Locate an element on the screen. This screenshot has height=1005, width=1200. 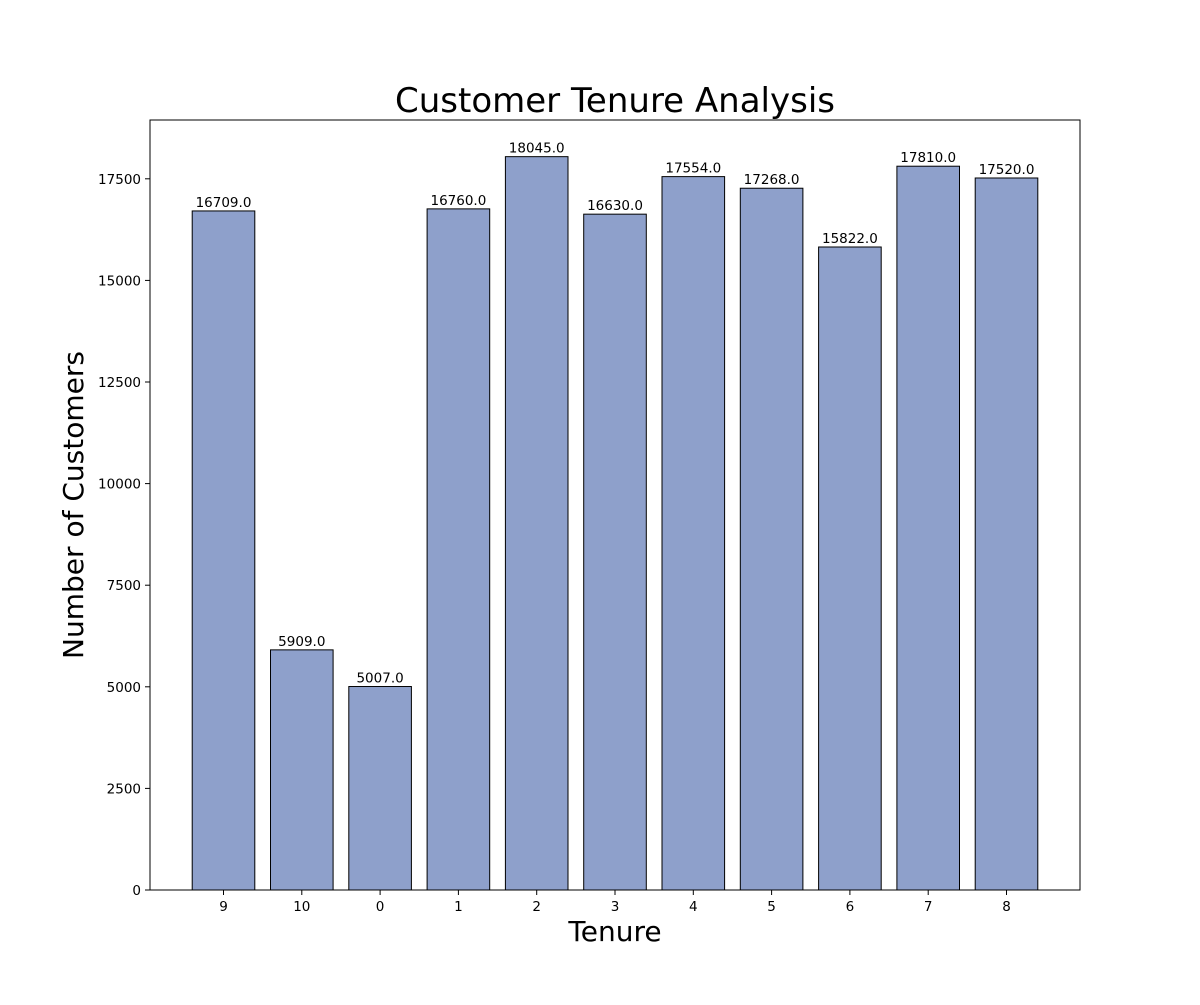
y-tick-label: 7500 is located at coordinates (124, 586).